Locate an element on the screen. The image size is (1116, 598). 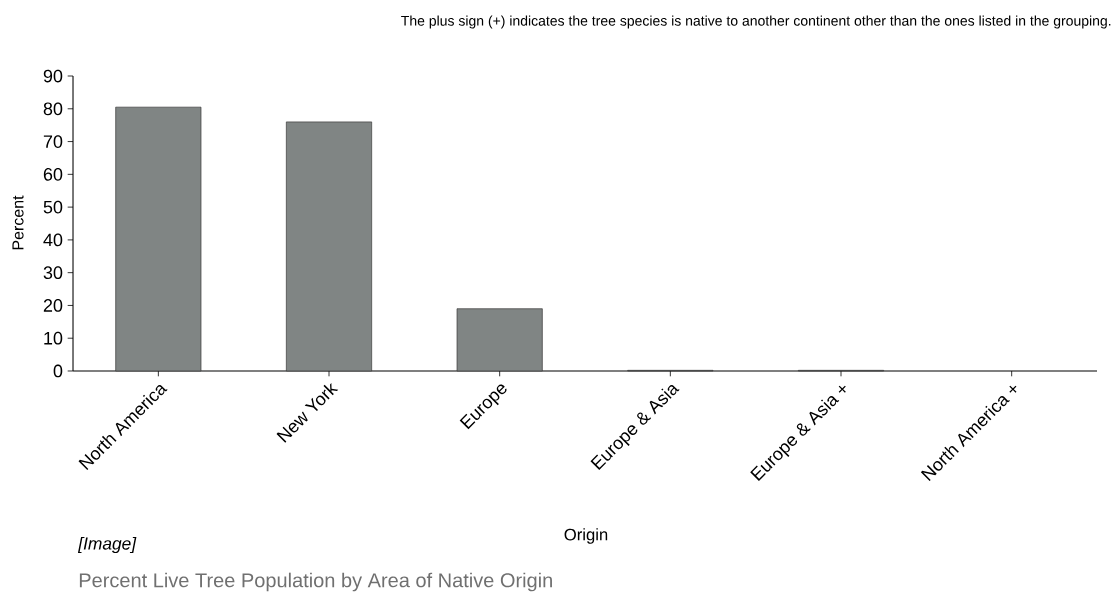
text: The plus sign (+) indicates the tree species is native to another continent other than the ones listed in the grouping. is located at coordinates (756, 22).